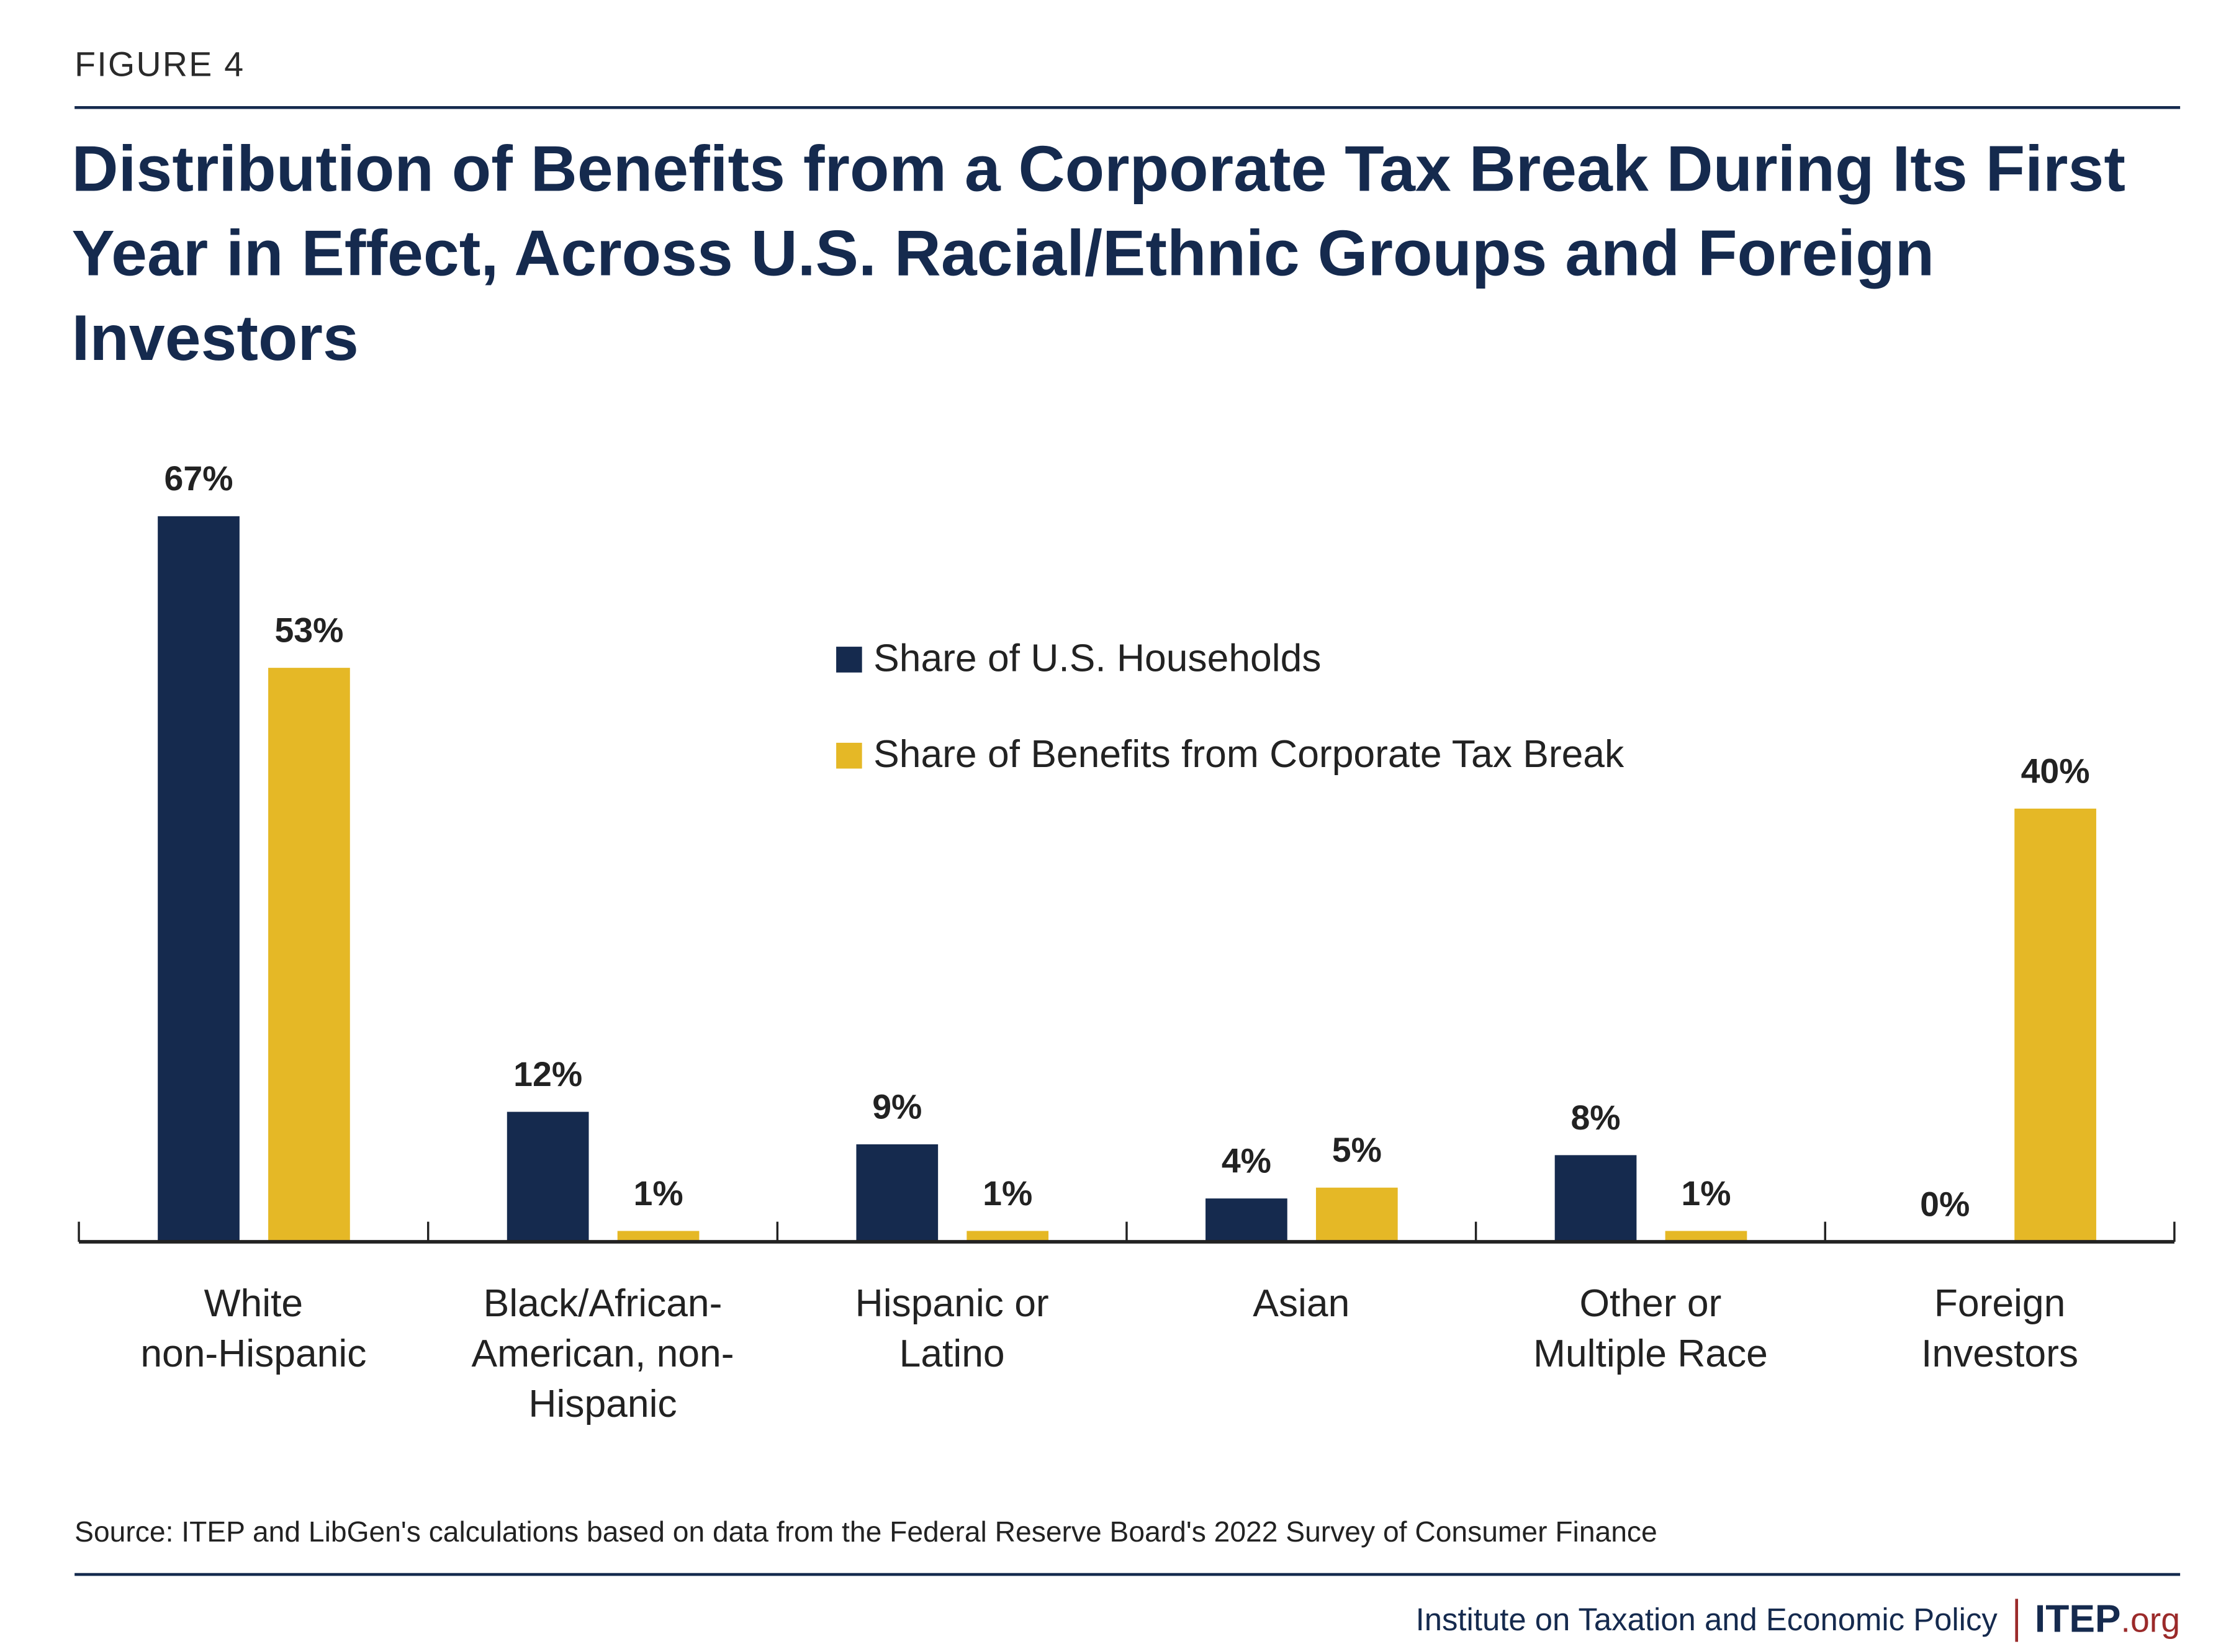 Image resolution: width=2226 pixels, height=1652 pixels. What do you see at coordinates (1301, 1303) in the screenshot?
I see `category-label: Asian` at bounding box center [1301, 1303].